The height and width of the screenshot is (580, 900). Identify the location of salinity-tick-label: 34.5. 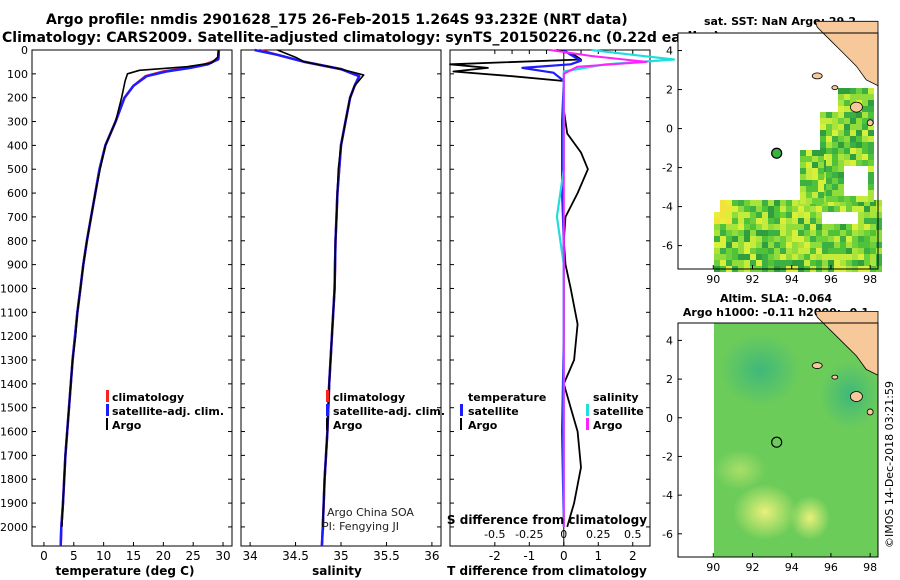
(295, 556).